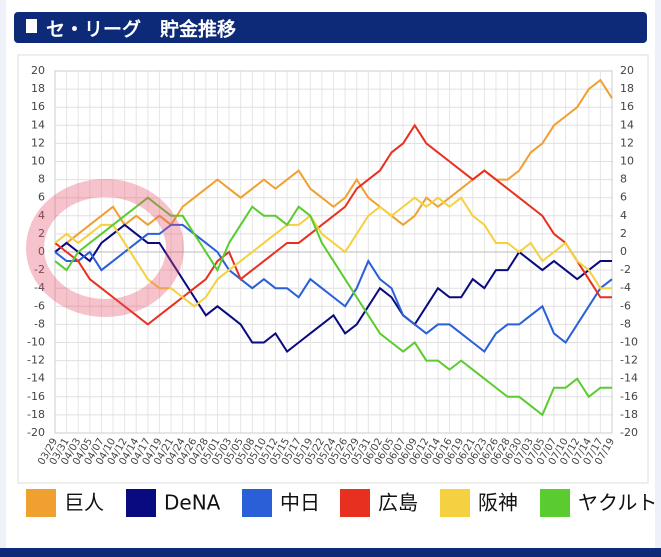 This screenshot has width=661, height=557. I want to click on y2-tick-label: -14, so click(629, 378).